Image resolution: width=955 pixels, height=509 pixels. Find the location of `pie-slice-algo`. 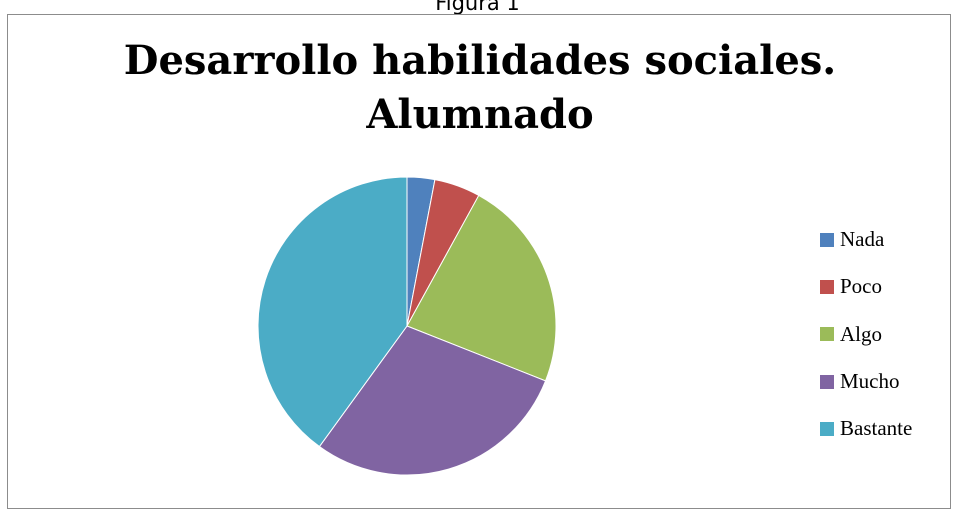

pie-slice-algo is located at coordinates (481, 288).